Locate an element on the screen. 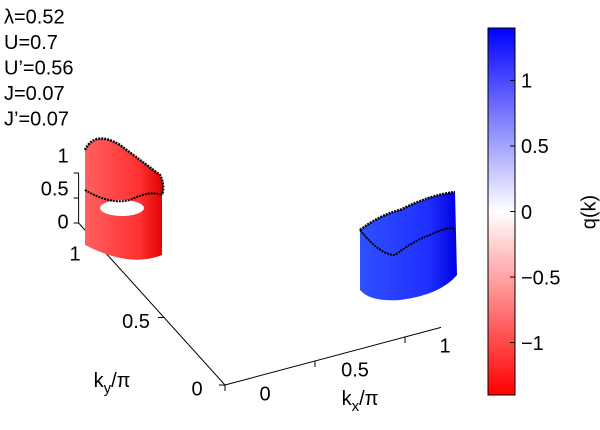 This screenshot has width=600, height=430. y-tick-label: 1 is located at coordinates (74, 254).